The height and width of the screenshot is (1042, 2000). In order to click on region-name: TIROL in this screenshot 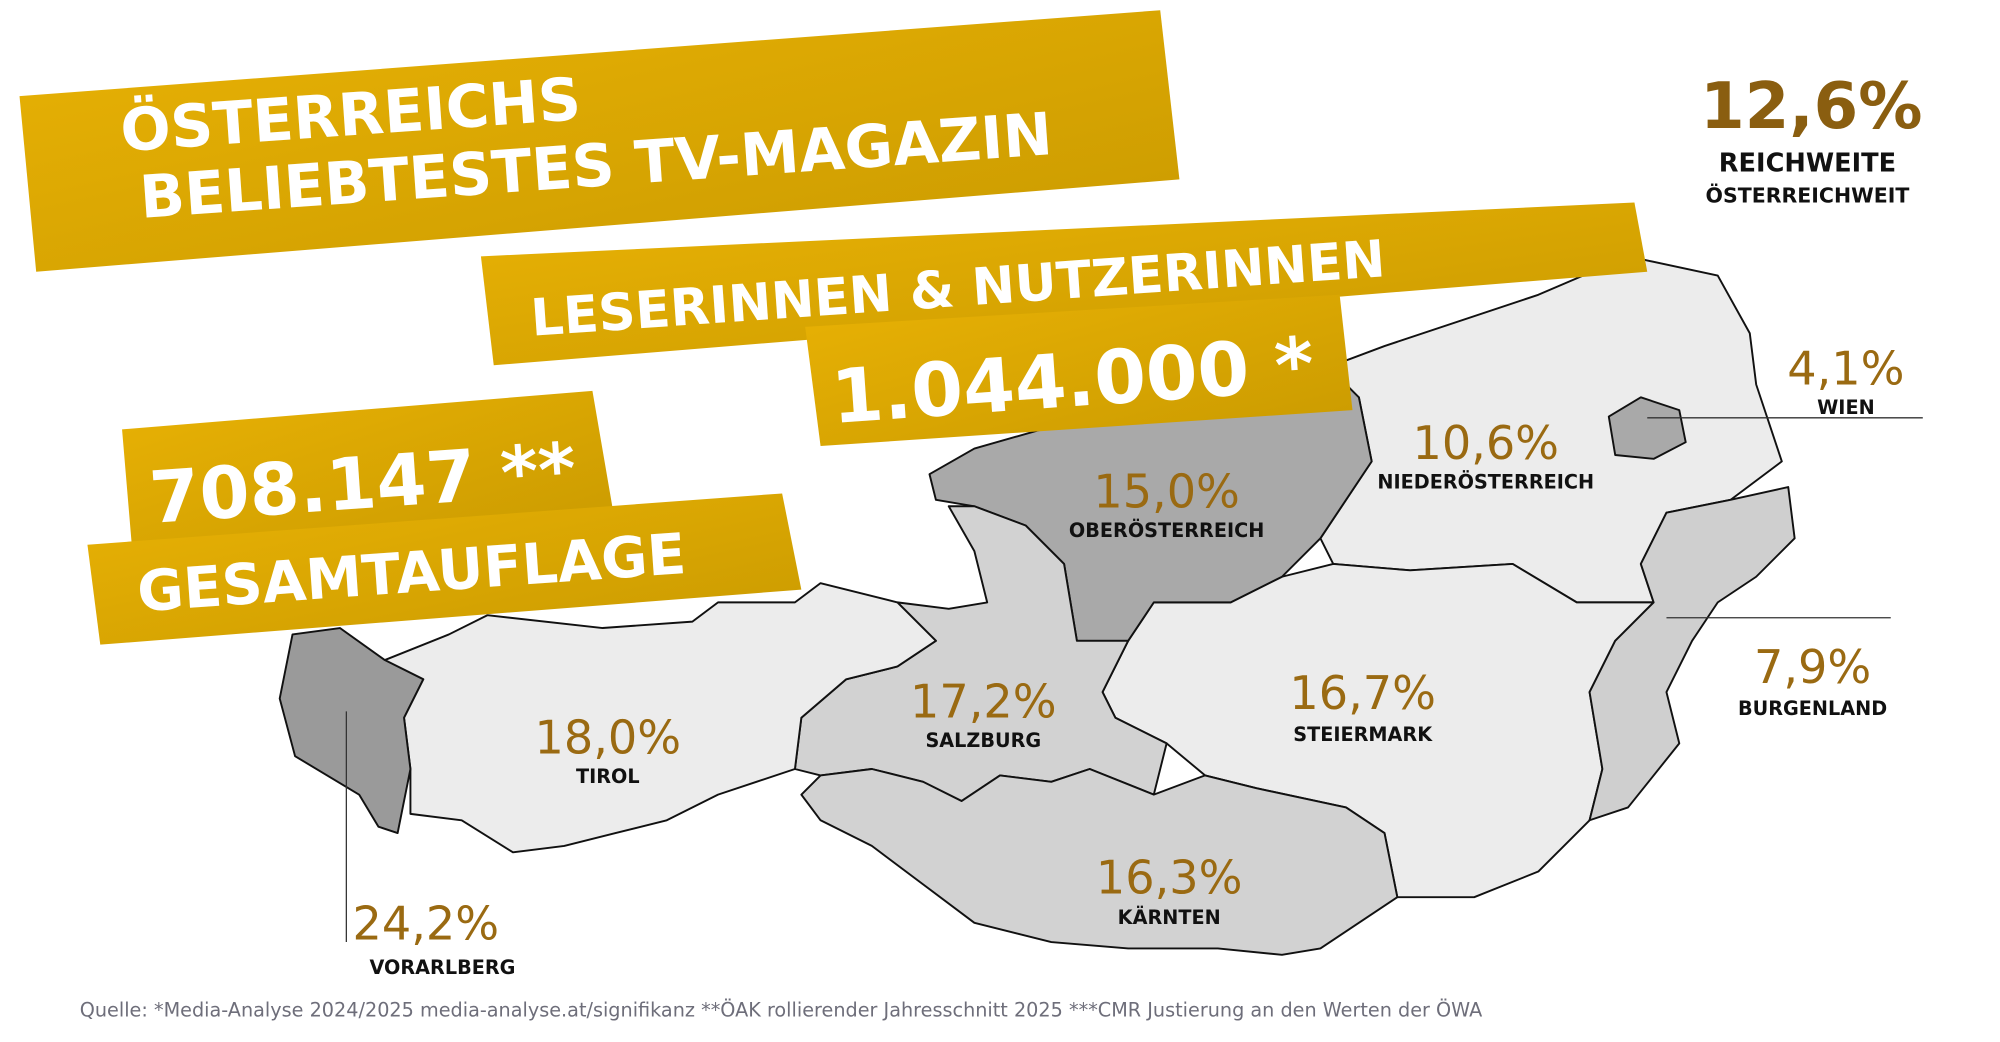, I will do `click(608, 776)`.